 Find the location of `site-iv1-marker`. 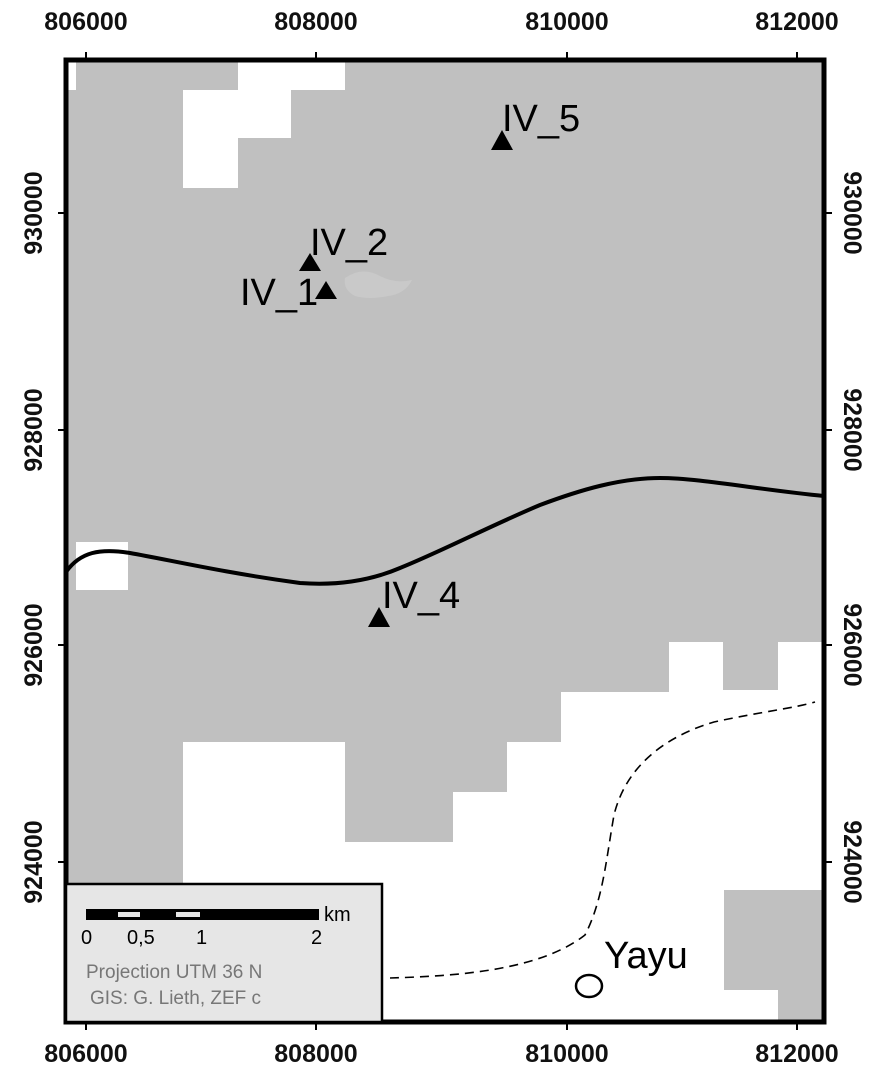

site-iv1-marker is located at coordinates (326, 290).